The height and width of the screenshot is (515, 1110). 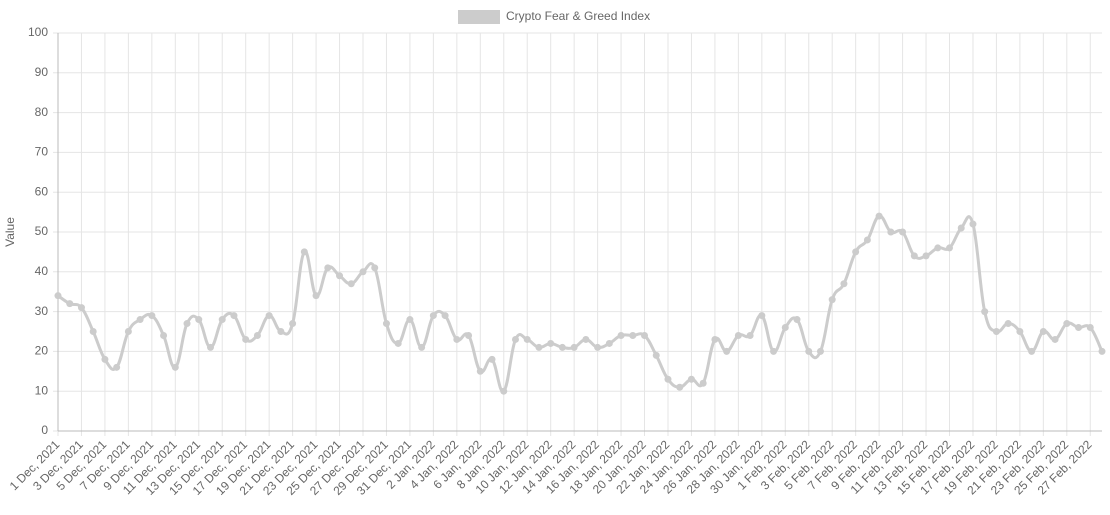 What do you see at coordinates (479, 17) in the screenshot?
I see `legend-swatch` at bounding box center [479, 17].